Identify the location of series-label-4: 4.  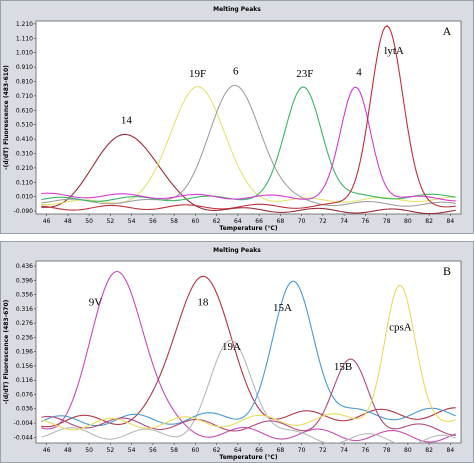
(359, 73).